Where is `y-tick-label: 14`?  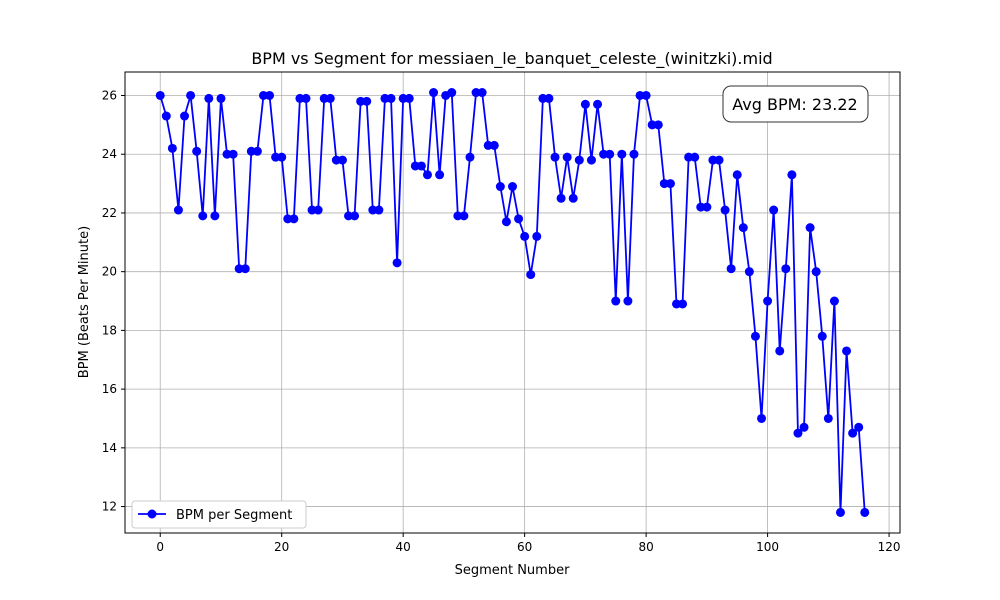 y-tick-label: 14 is located at coordinates (109, 448).